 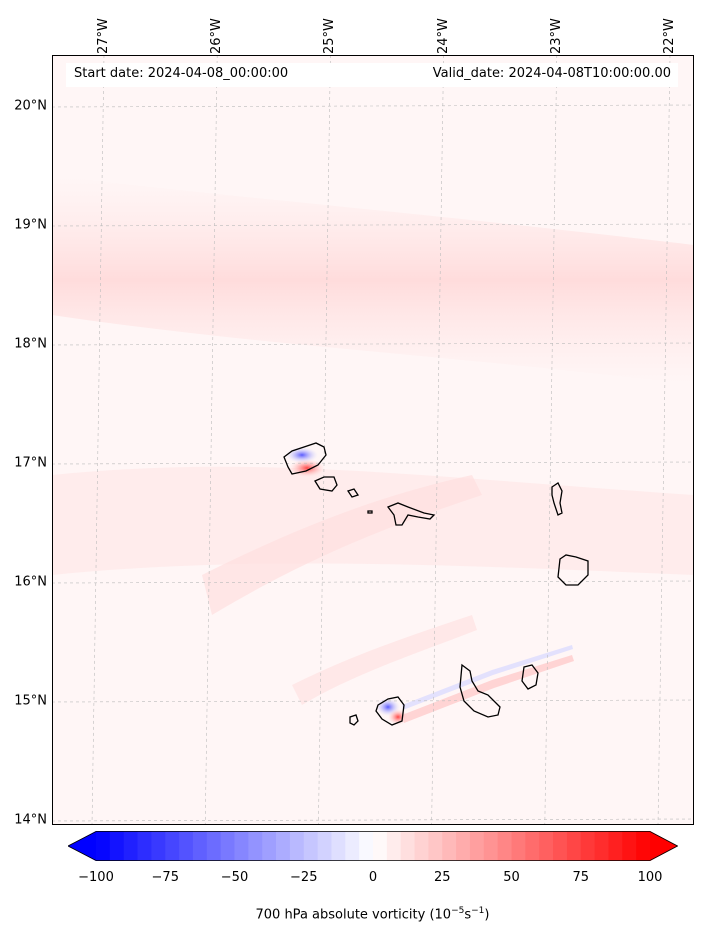 What do you see at coordinates (650, 877) in the screenshot?
I see `colorbar-tick-label: 100` at bounding box center [650, 877].